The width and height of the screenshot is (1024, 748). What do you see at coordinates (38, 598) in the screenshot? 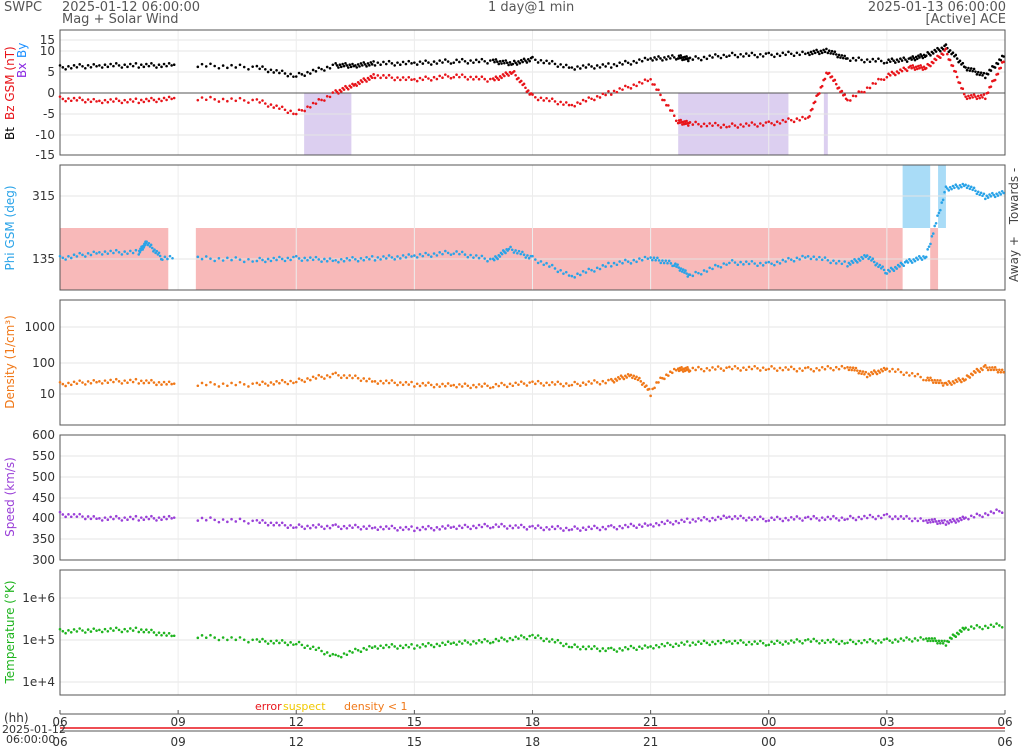
I see `y-tick-label: 1e+6` at bounding box center [38, 598].